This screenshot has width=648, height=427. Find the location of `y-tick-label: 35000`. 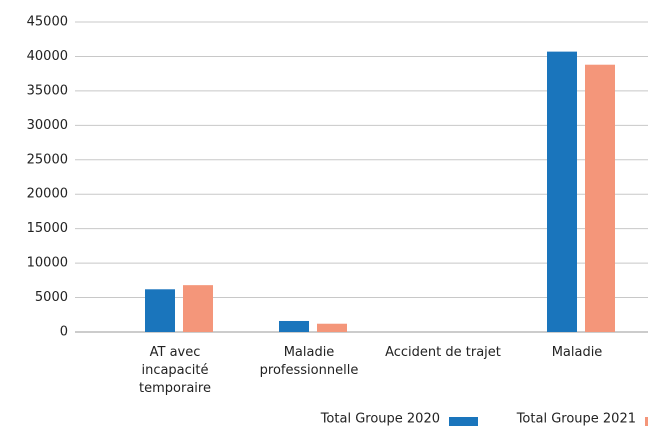

y-tick-label: 35000 is located at coordinates (47, 90).